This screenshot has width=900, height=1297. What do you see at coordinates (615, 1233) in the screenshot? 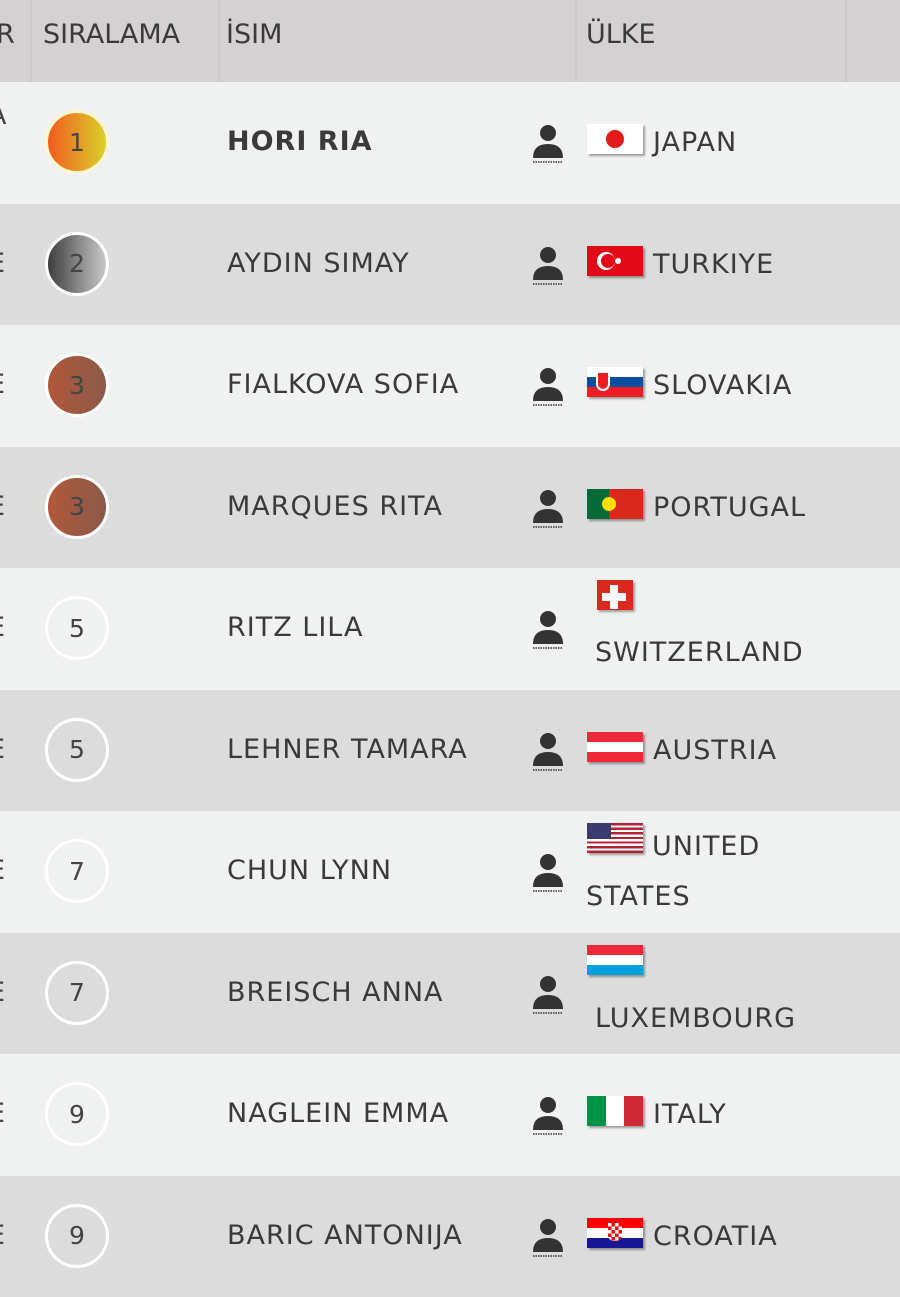
I see `croatia-flag-icon` at bounding box center [615, 1233].